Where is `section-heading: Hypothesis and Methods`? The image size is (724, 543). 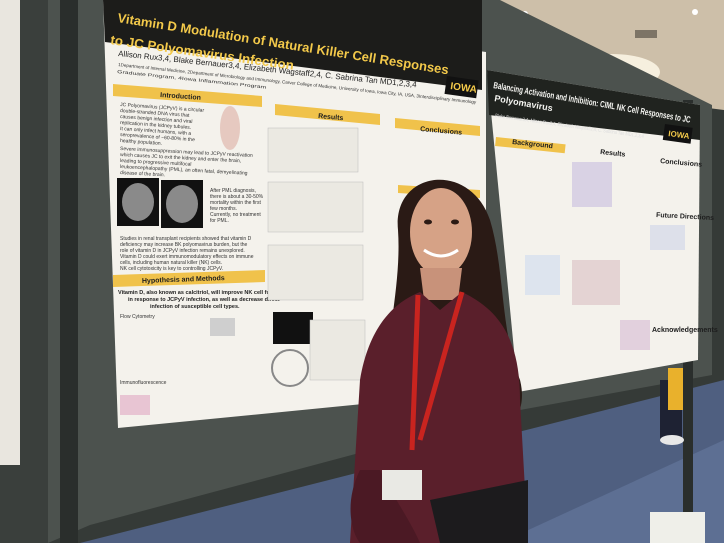 section-heading: Hypothesis and Methods is located at coordinates (183, 280).